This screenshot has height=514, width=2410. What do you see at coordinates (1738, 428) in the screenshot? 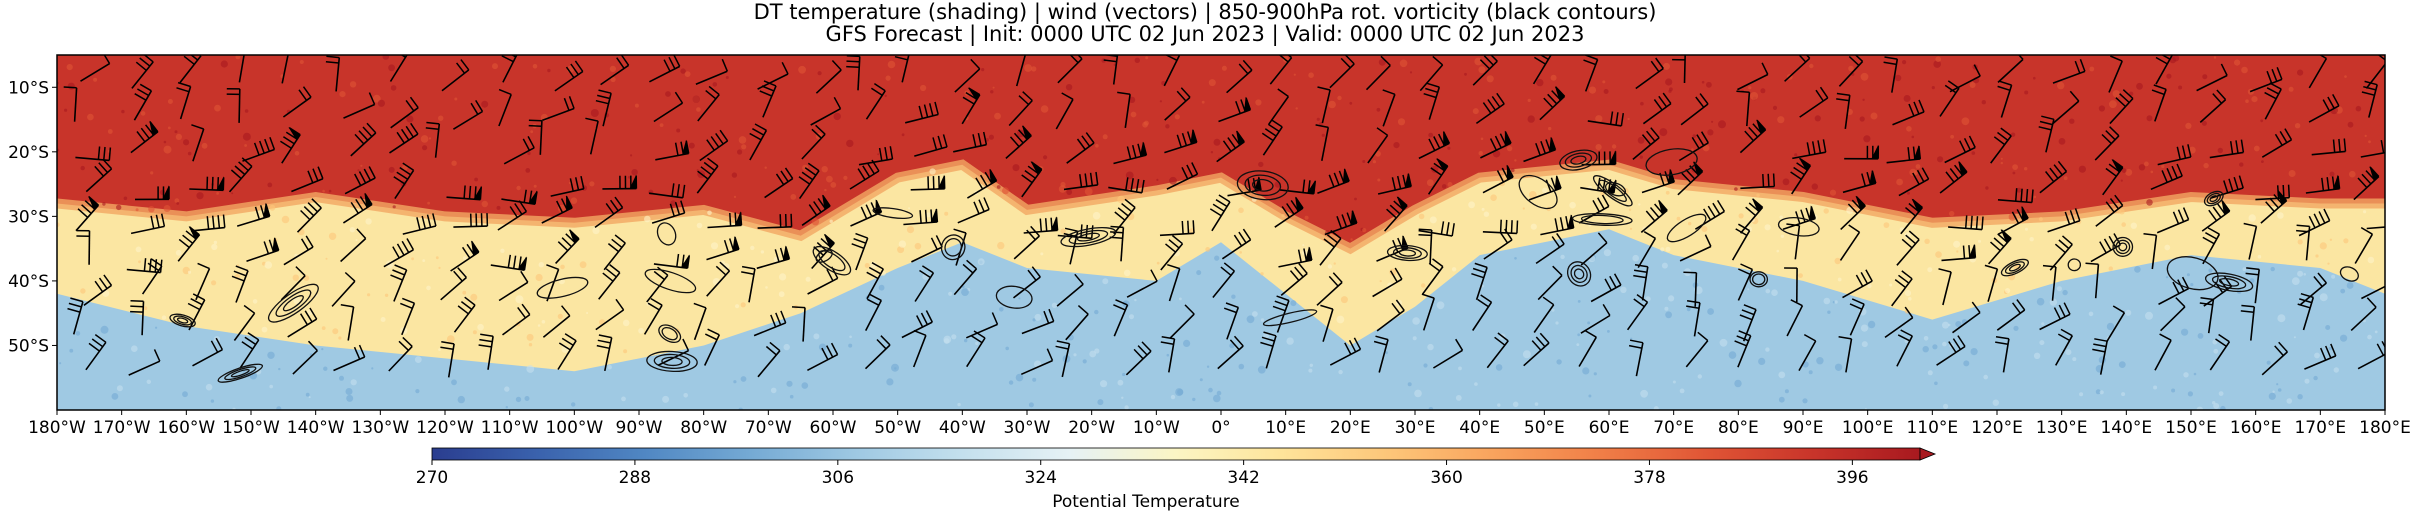
I see `lon-tick-label: 80°E` at bounding box center [1738, 428].